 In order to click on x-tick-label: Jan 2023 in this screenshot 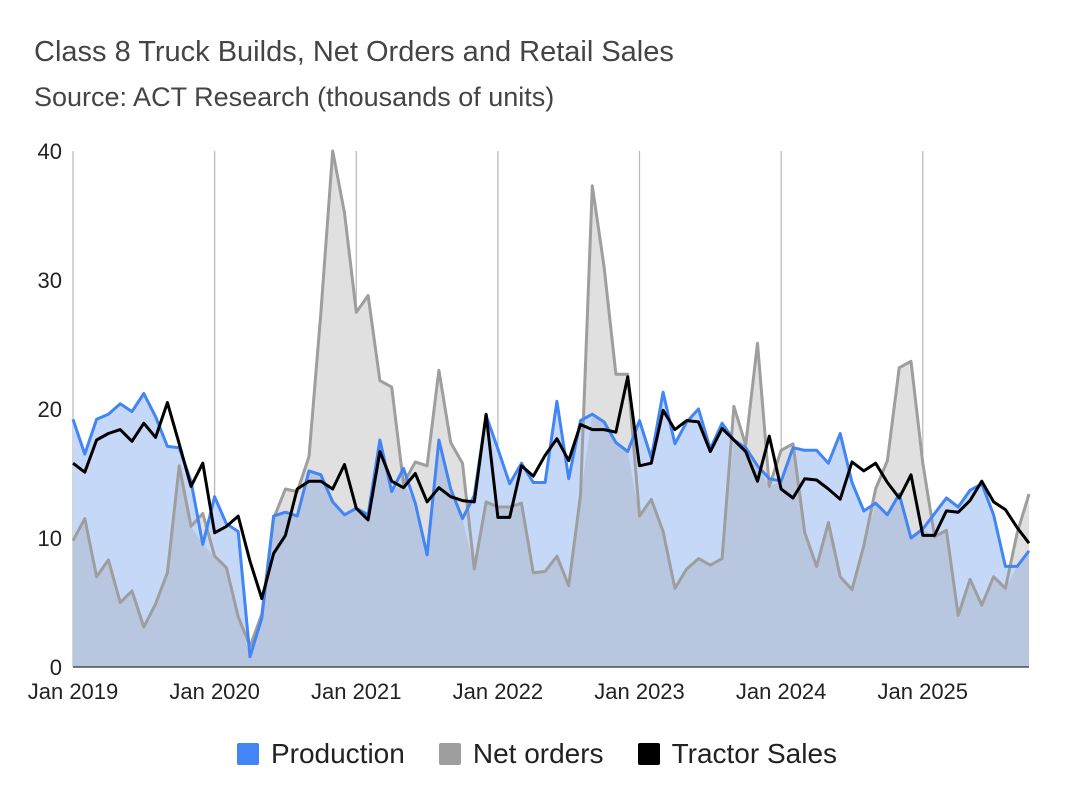, I will do `click(639, 691)`.